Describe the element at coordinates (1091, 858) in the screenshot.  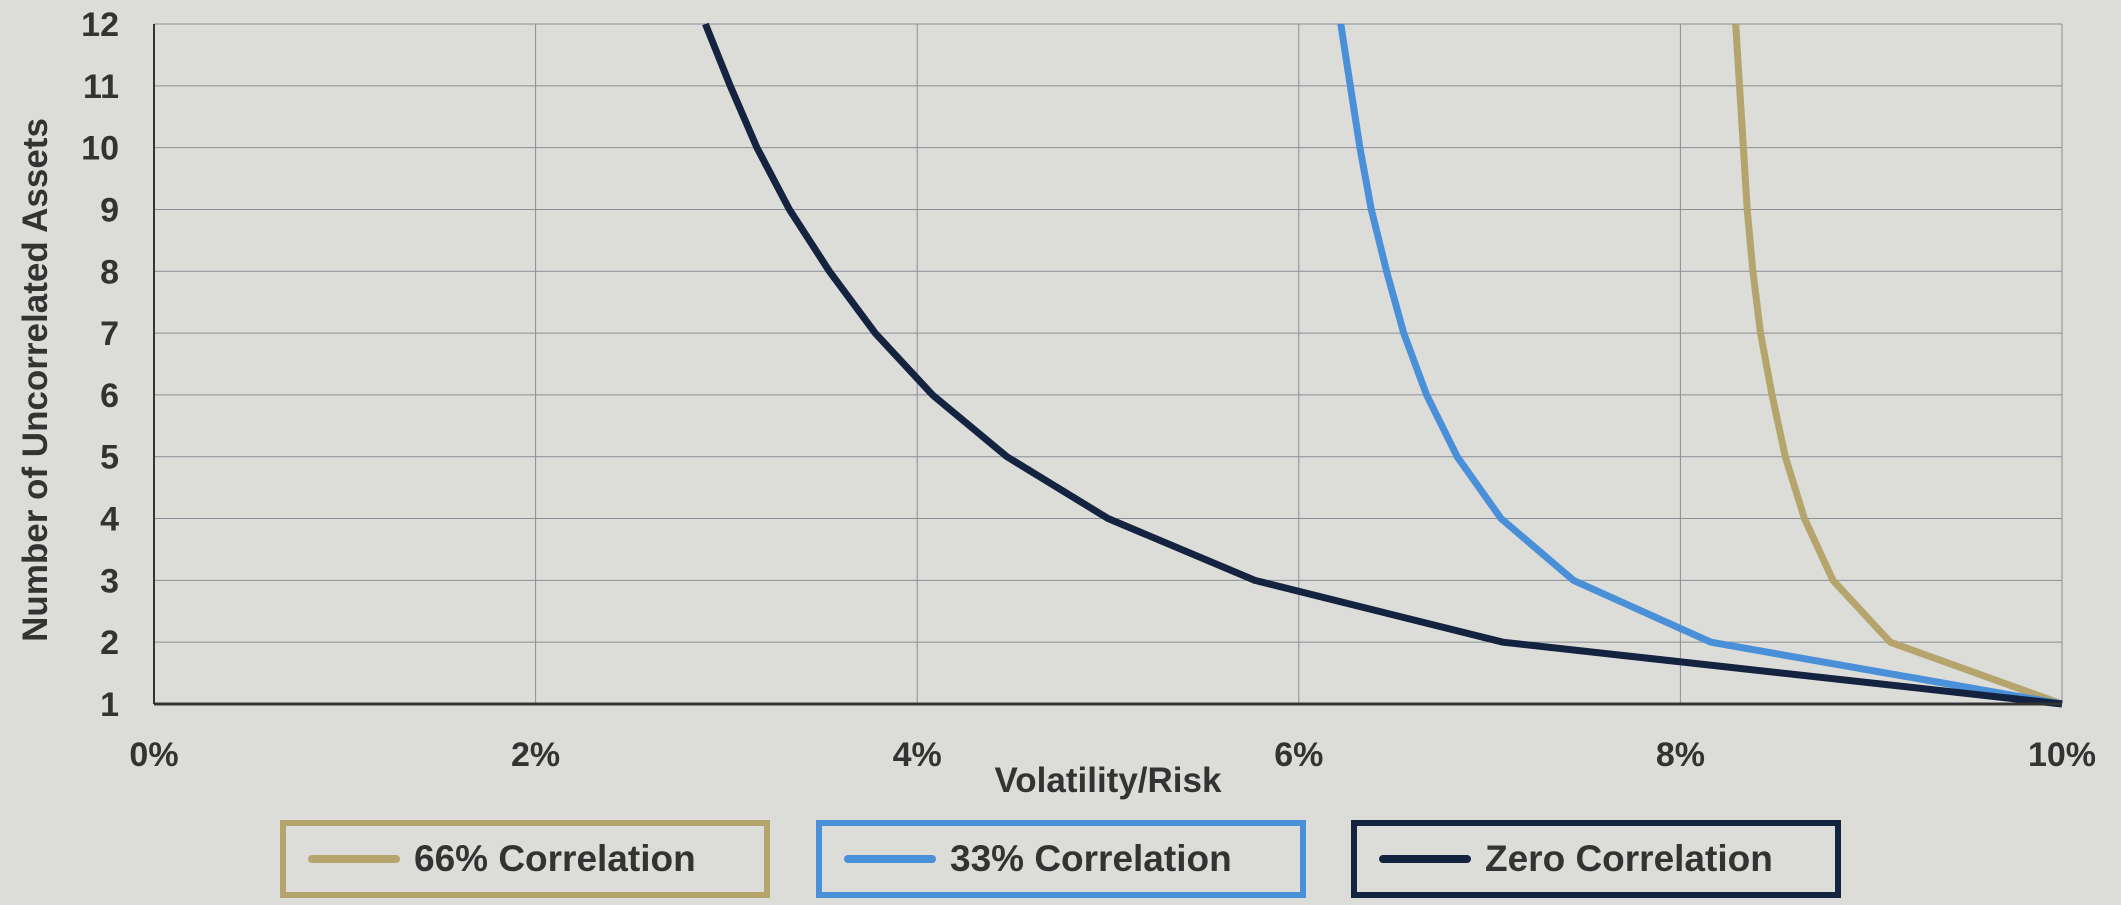
I see `legend-label-33-correlation: 33% Correlation` at that location.